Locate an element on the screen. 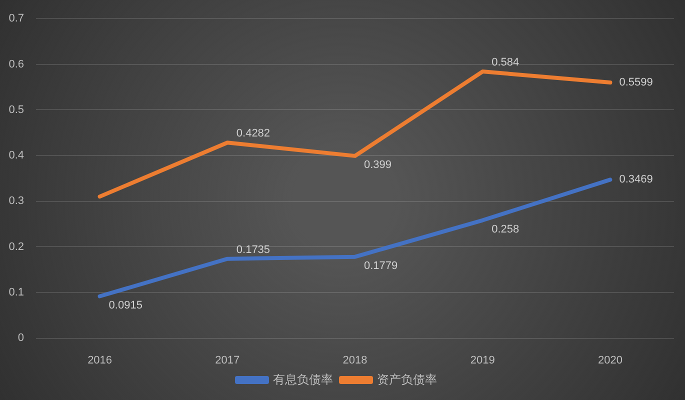 This screenshot has width=685, height=400. data-label: 0.4282 is located at coordinates (253, 134).